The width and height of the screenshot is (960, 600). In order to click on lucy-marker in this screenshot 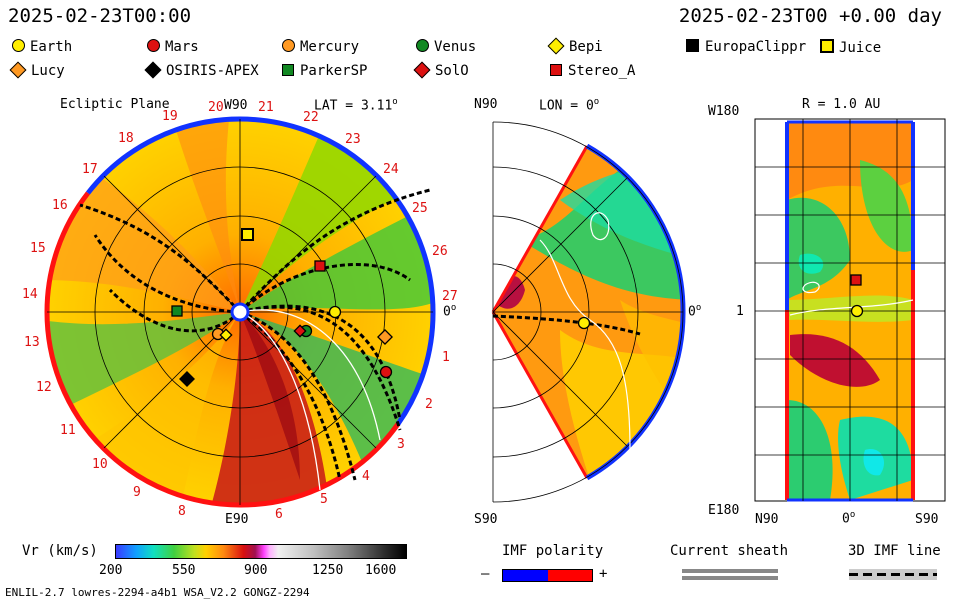, I will do `click(385, 337)`.